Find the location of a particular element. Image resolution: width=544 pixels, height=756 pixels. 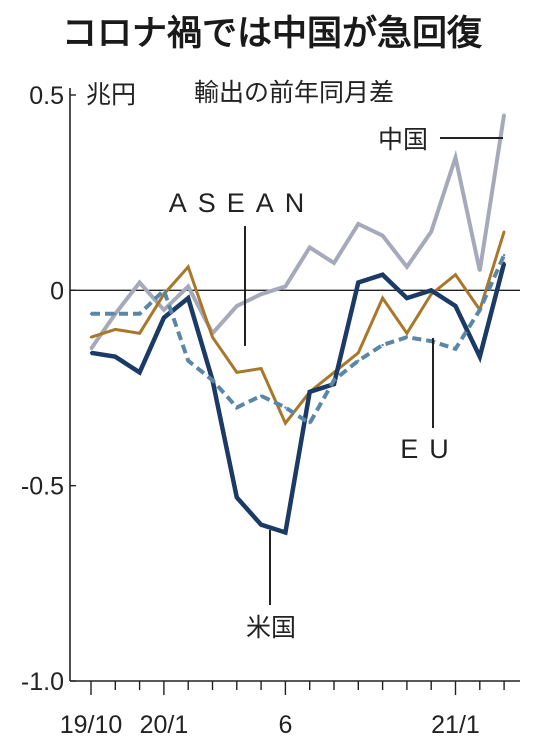

chart-title: コロナ禍では中国が急回復 is located at coordinates (272, 34).